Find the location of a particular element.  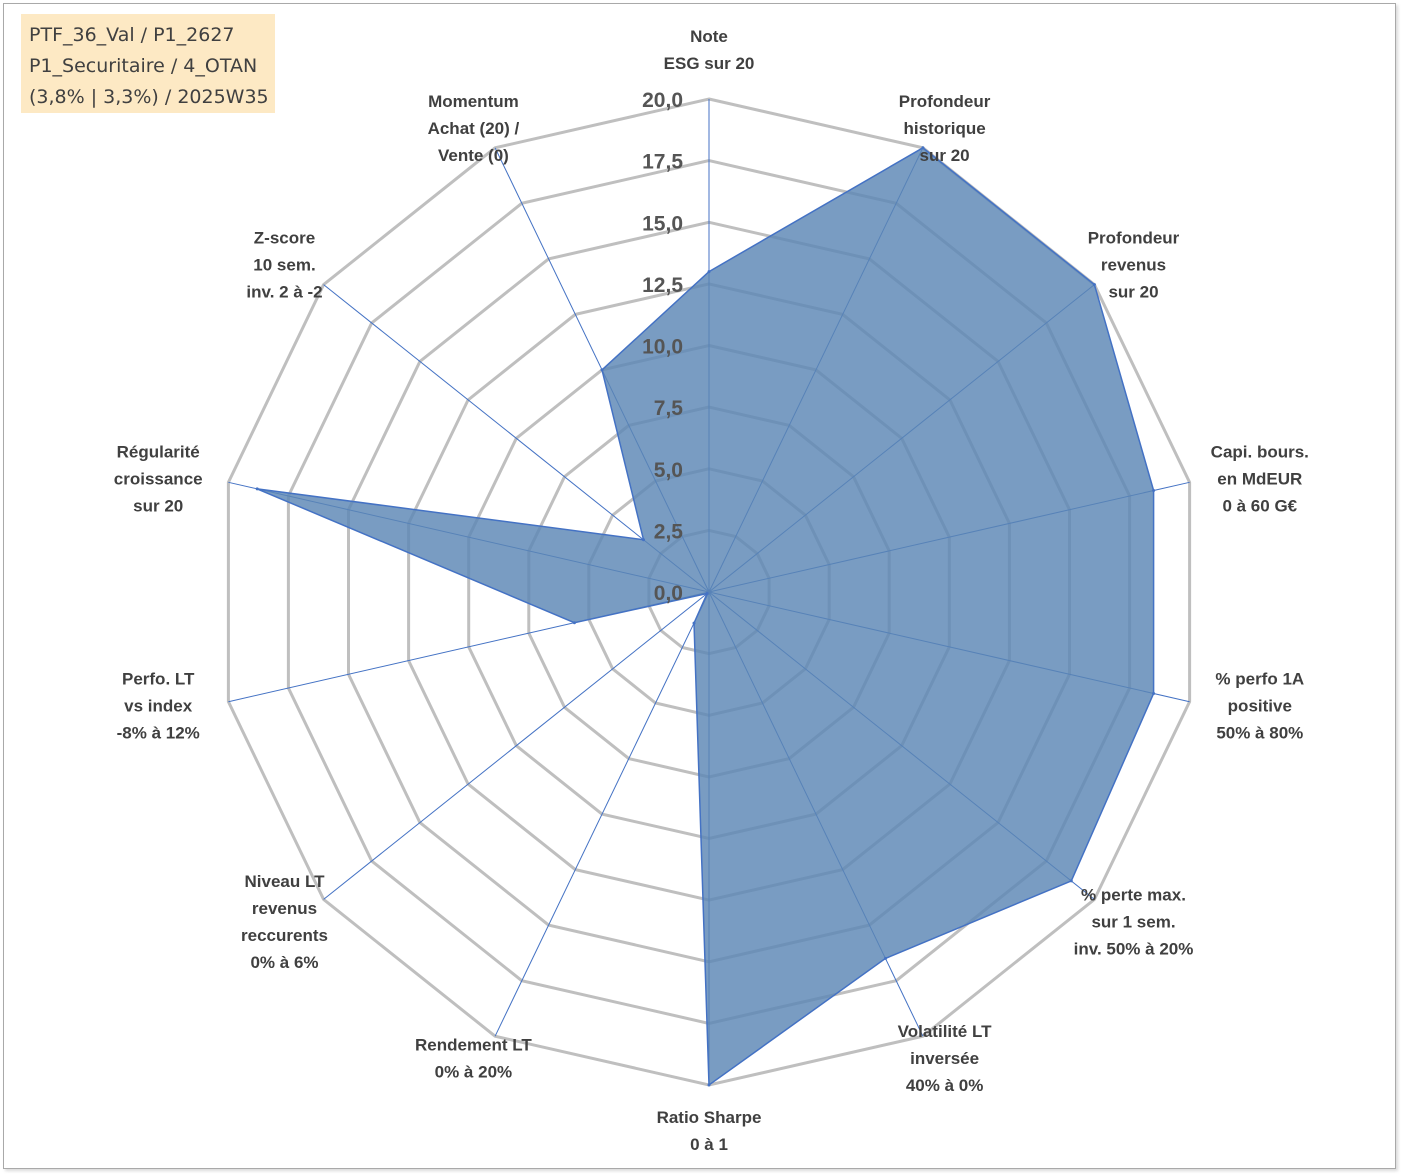

axis-label: % perfo 1A positive 50% à 80% is located at coordinates (1259, 706).